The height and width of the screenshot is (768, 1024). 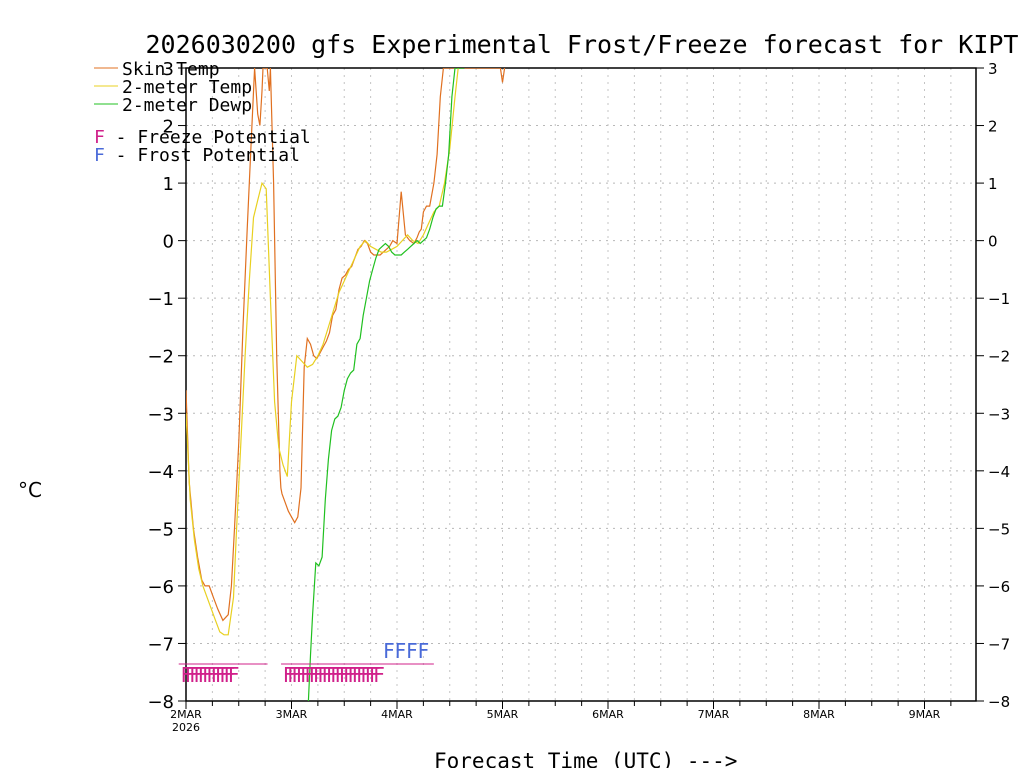 What do you see at coordinates (999, 299) in the screenshot?
I see `y-tick-label-right: −1` at bounding box center [999, 299].